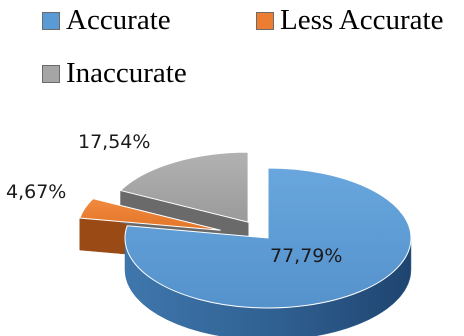 This screenshot has height=336, width=464. What do you see at coordinates (36, 192) in the screenshot?
I see `data-label-less-accurate: 4,67%` at bounding box center [36, 192].